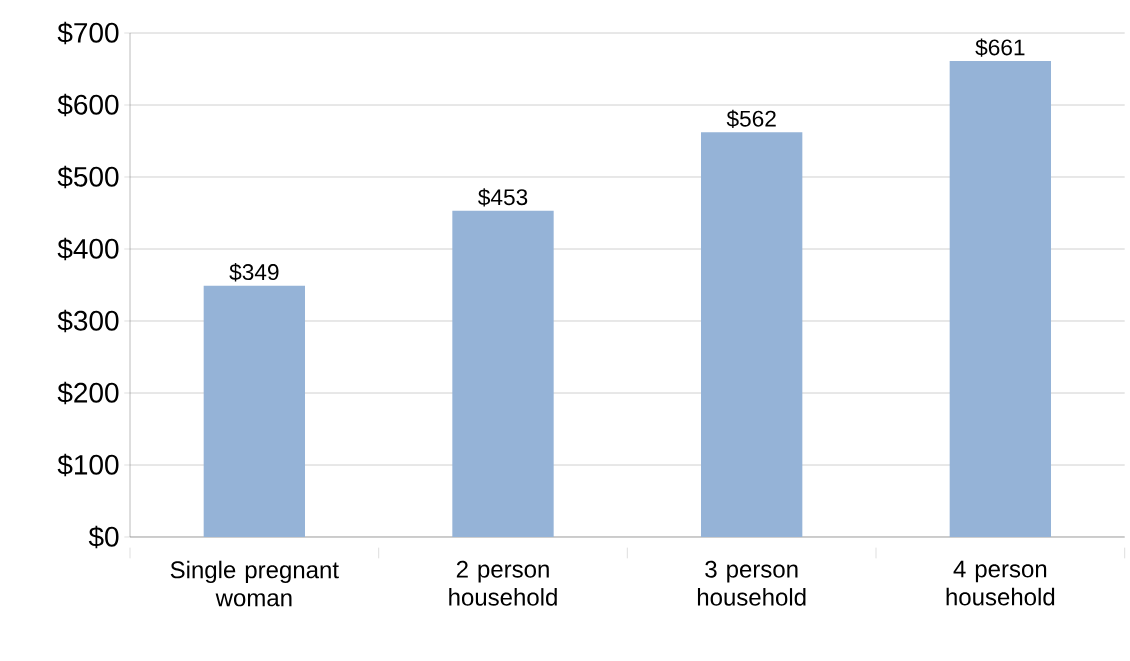 The height and width of the screenshot is (661, 1130). What do you see at coordinates (103, 537) in the screenshot?
I see `y-tick-label: $0` at bounding box center [103, 537].